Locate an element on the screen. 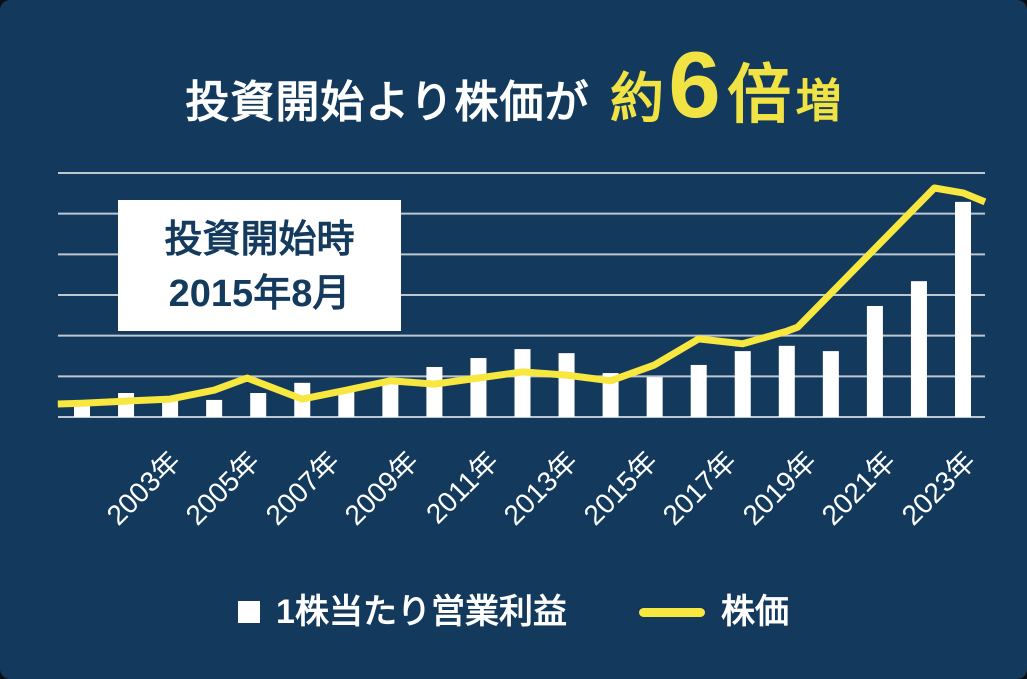  callout-line2: 2015年8月 is located at coordinates (259, 293).